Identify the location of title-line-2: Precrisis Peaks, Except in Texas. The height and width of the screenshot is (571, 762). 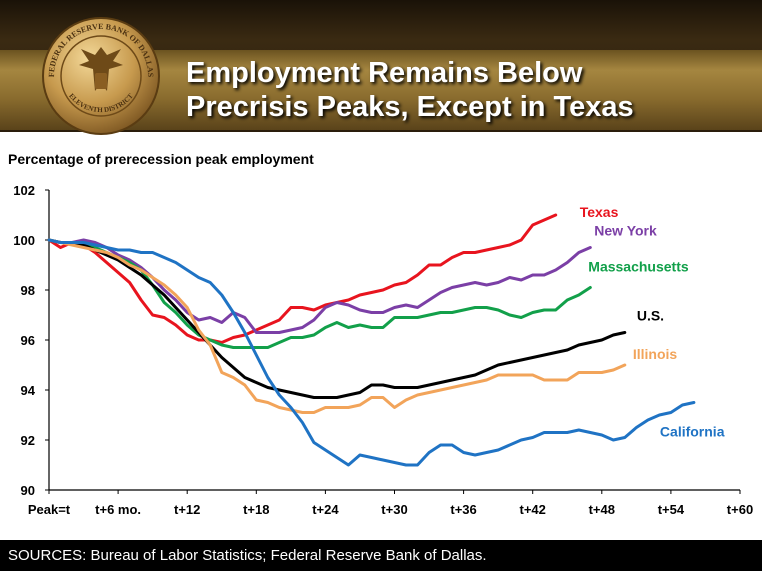
(410, 107).